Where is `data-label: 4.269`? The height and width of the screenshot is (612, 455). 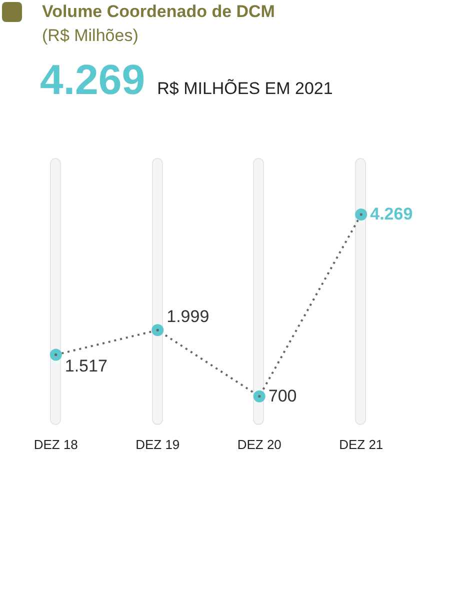 data-label: 4.269 is located at coordinates (391, 214).